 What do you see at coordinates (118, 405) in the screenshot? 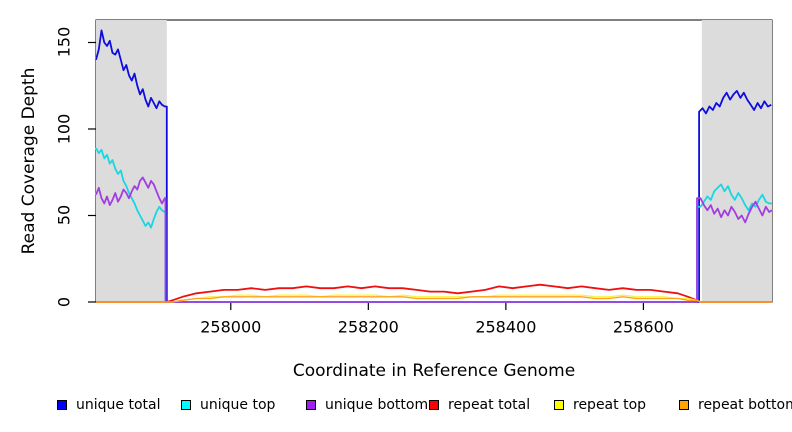
I see `legend-label-unique-total: unique total` at bounding box center [118, 405].